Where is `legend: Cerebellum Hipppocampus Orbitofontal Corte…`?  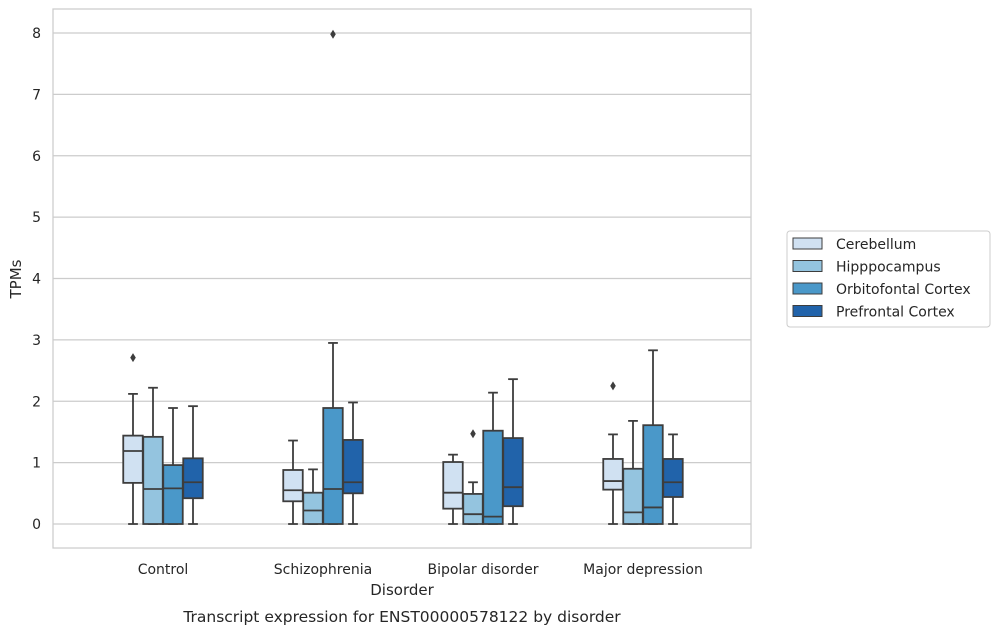
legend: Cerebellum Hipppocampus Orbitofontal Corte… is located at coordinates (888, 279).